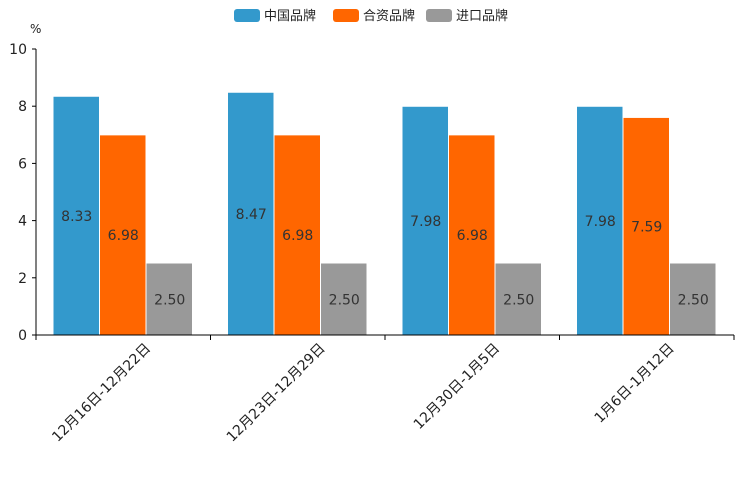 The width and height of the screenshot is (744, 496). What do you see at coordinates (22, 222) in the screenshot?
I see `y-tick-label: 4` at bounding box center [22, 222].